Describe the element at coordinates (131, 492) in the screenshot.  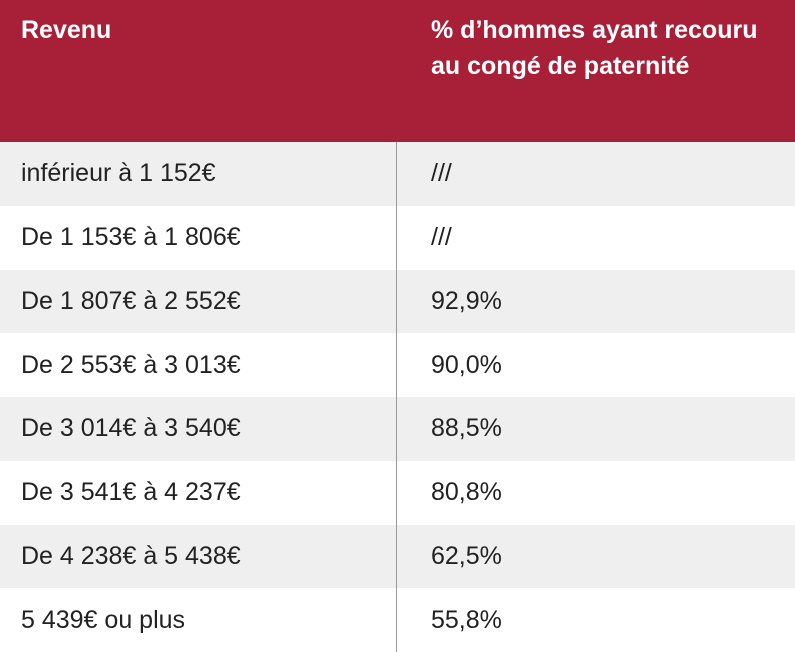
I see `cell-revenu: De 3 541€ à 4 237€` at that location.